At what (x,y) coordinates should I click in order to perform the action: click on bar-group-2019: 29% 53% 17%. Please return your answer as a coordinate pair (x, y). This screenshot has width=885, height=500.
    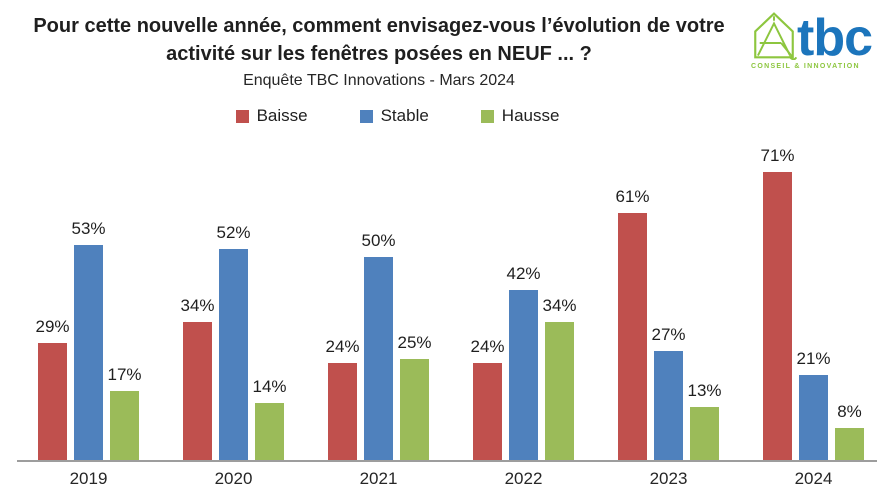
    Looking at the image, I should click on (88, 339).